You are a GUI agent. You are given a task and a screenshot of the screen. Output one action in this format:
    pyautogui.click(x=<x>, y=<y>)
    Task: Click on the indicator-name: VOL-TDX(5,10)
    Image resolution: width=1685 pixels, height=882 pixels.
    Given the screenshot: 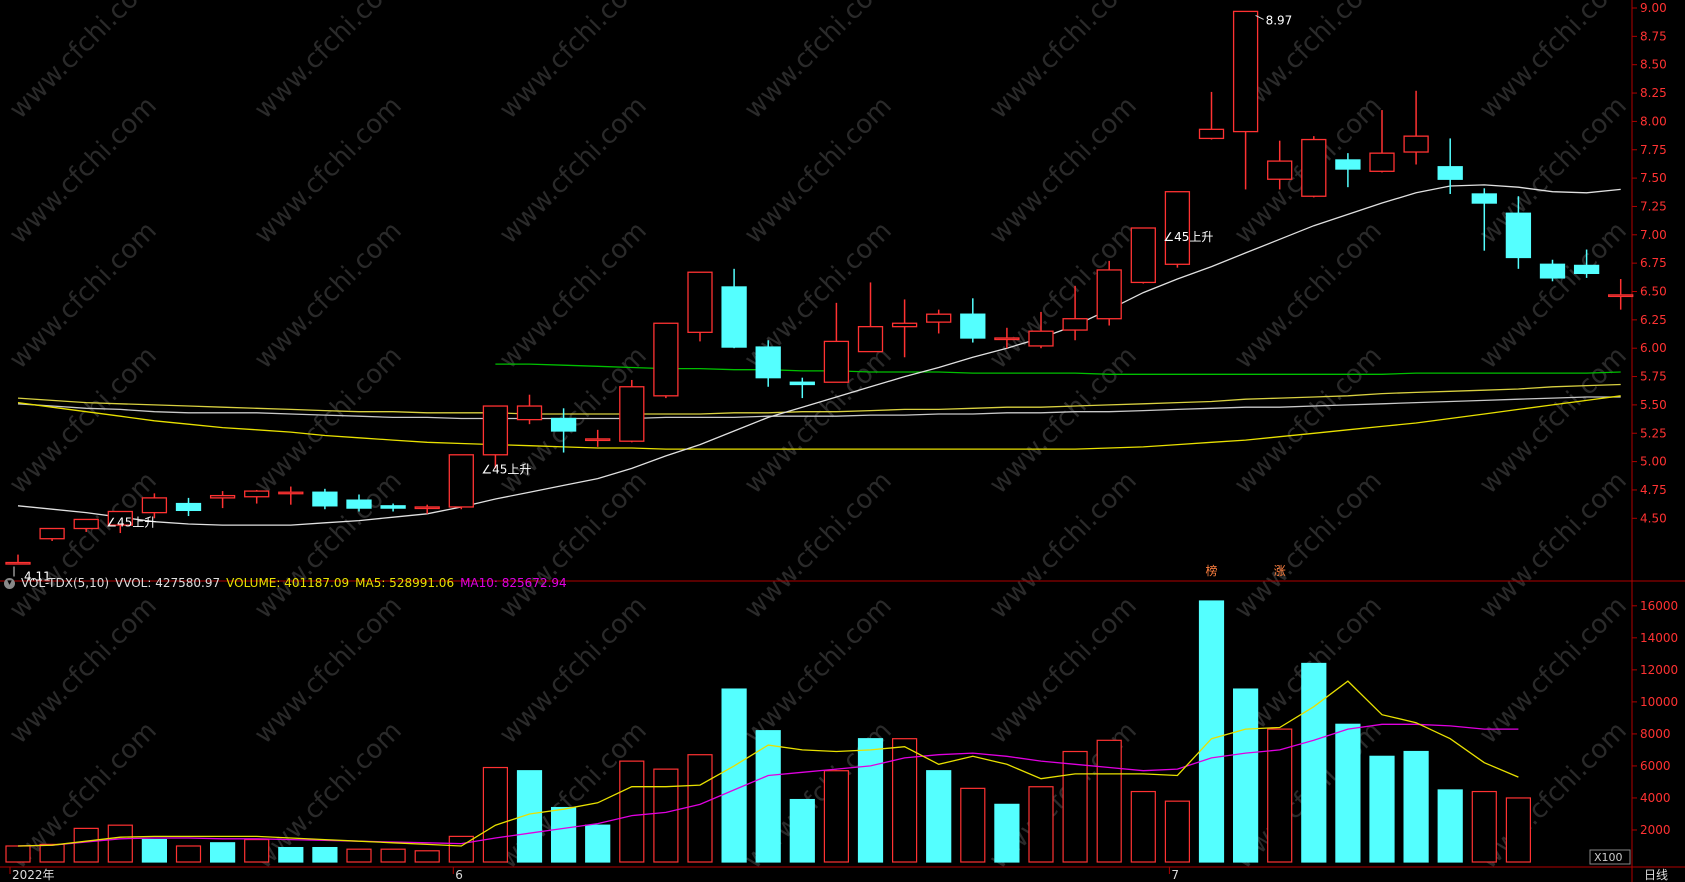 What is the action you would take?
    pyautogui.click(x=65, y=583)
    